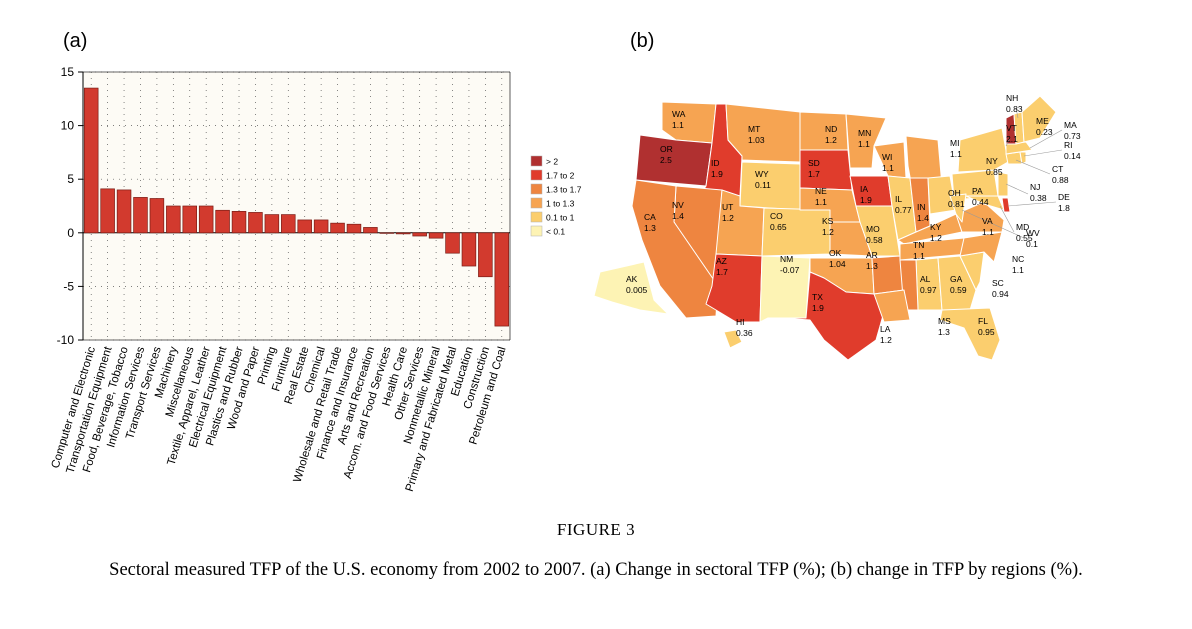 The image size is (1192, 629). I want to click on leader-line-nh, so click(1017, 113).